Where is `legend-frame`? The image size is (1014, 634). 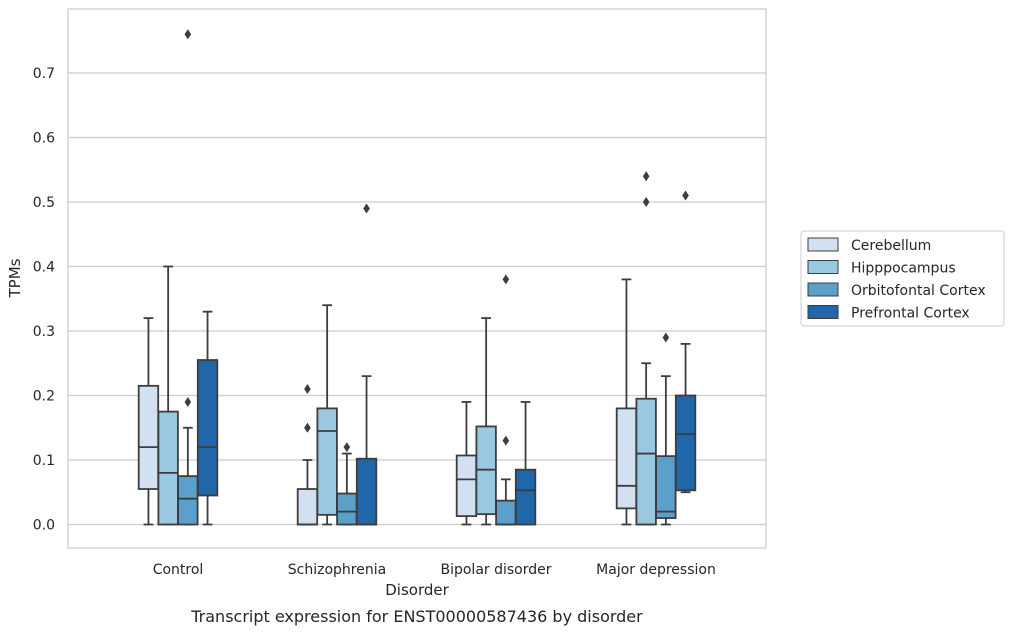 legend-frame is located at coordinates (902, 278).